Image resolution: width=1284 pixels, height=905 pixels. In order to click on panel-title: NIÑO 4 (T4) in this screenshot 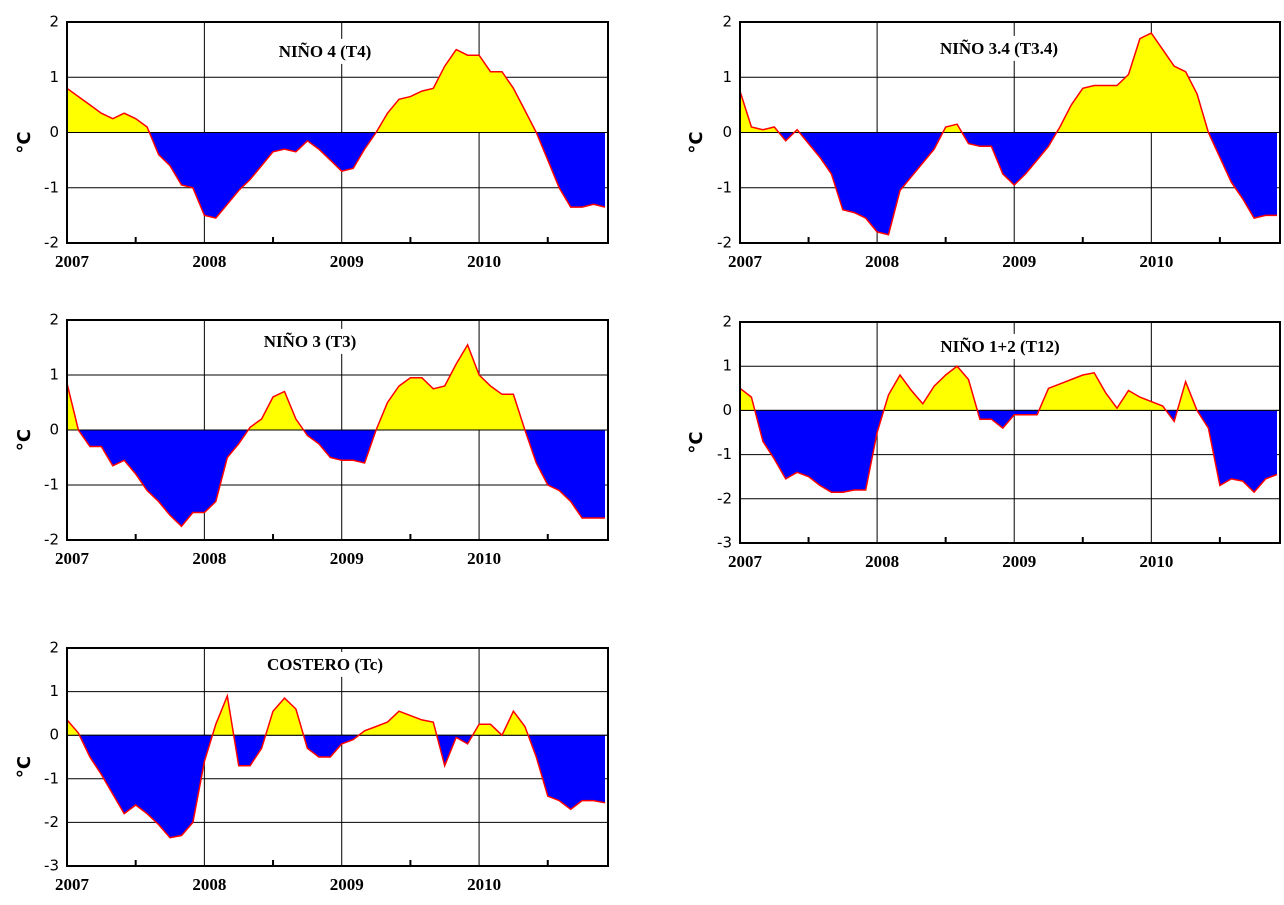, I will do `click(325, 51)`.